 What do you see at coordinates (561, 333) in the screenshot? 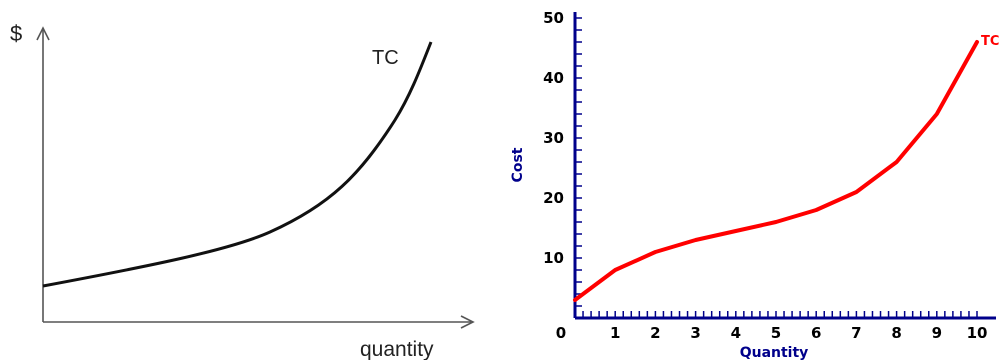
I see `right-x-tick-label: 0` at bounding box center [561, 333].